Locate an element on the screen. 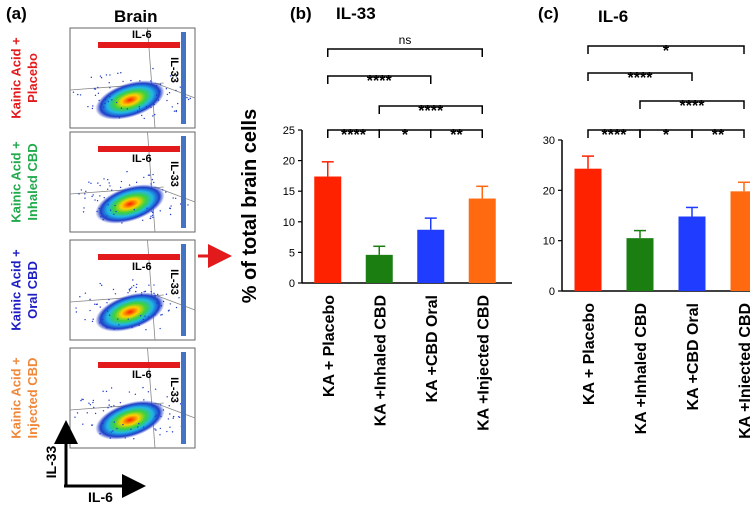 The image size is (750, 506). category-label: KA +Injected CBD is located at coordinates (743, 371).